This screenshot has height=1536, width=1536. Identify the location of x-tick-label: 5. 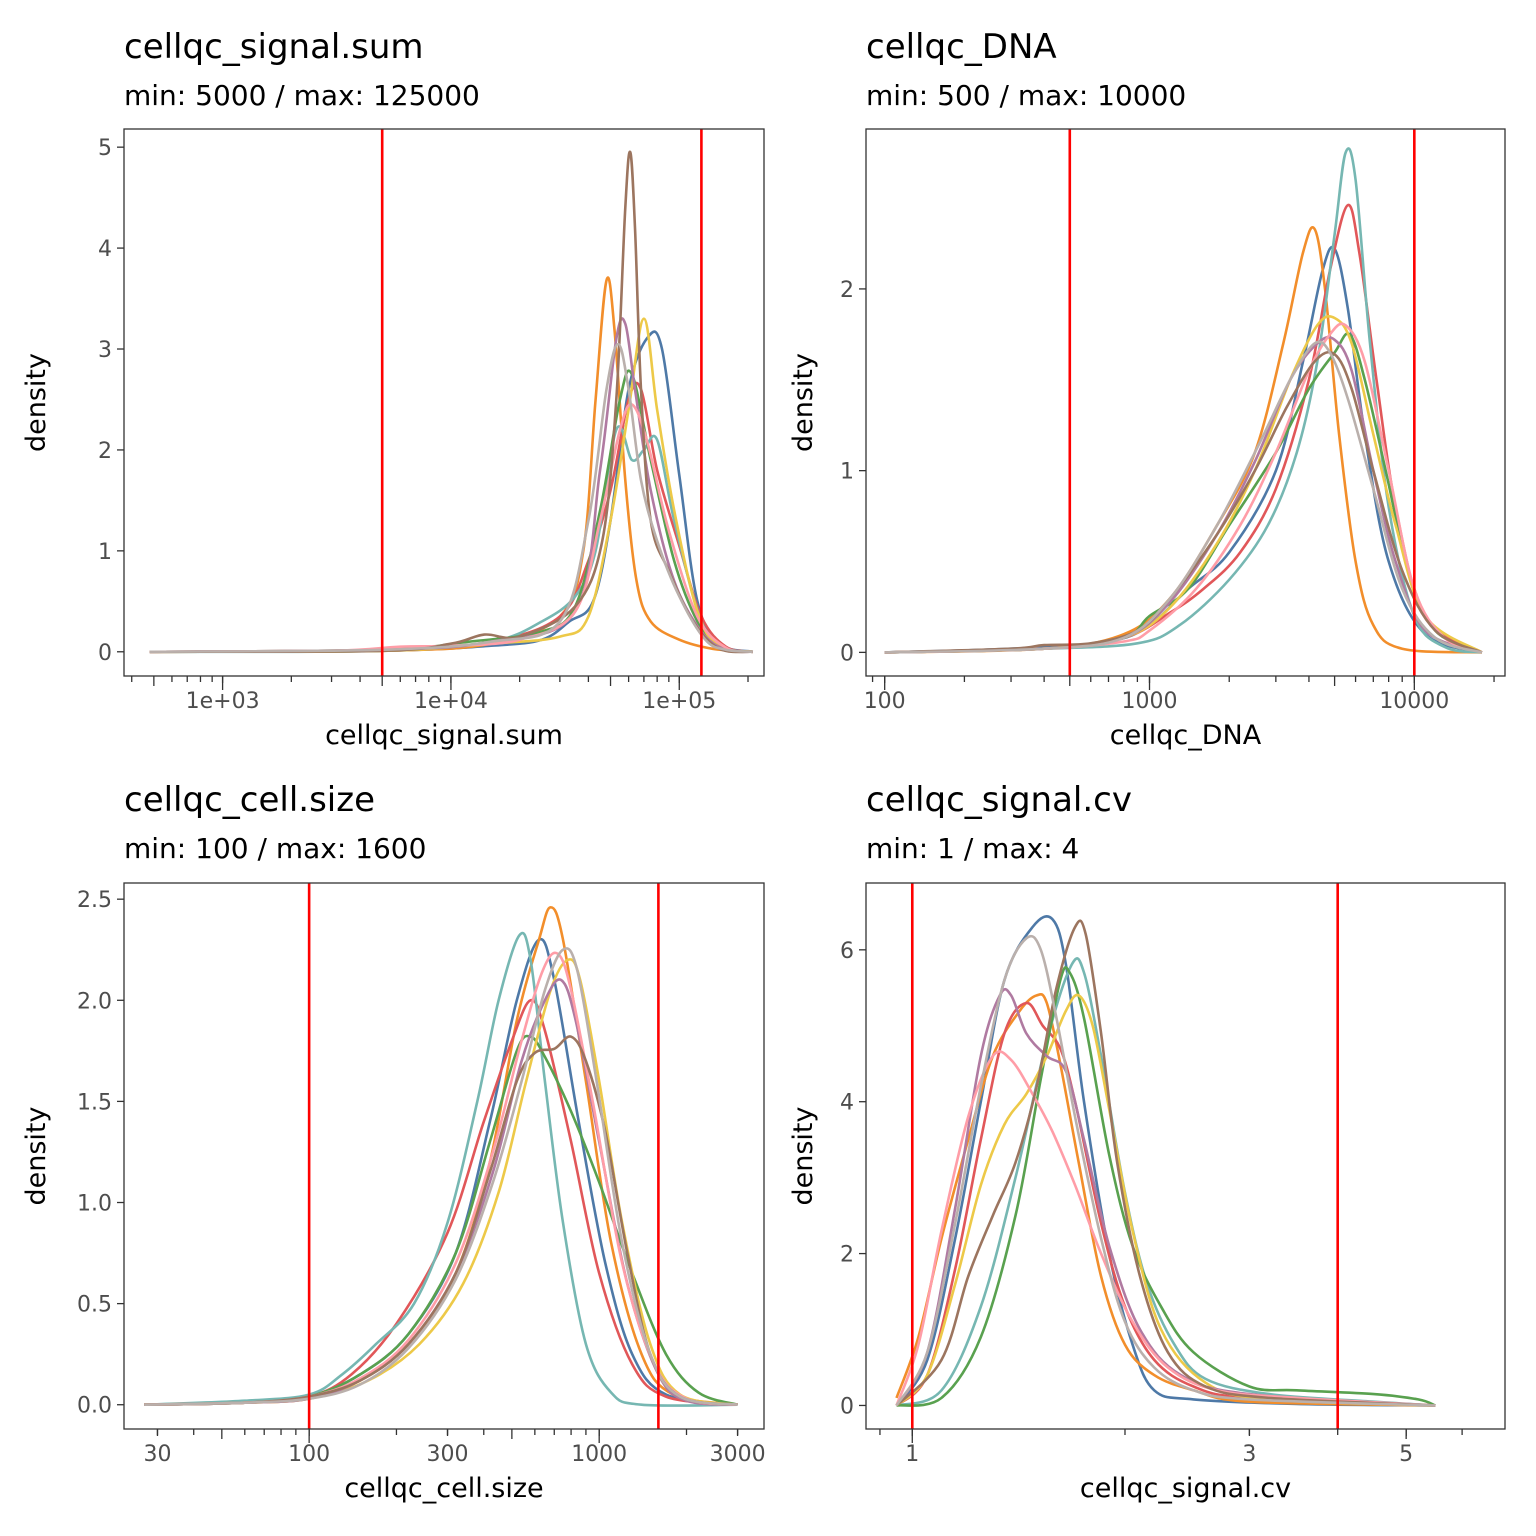
(1406, 1454).